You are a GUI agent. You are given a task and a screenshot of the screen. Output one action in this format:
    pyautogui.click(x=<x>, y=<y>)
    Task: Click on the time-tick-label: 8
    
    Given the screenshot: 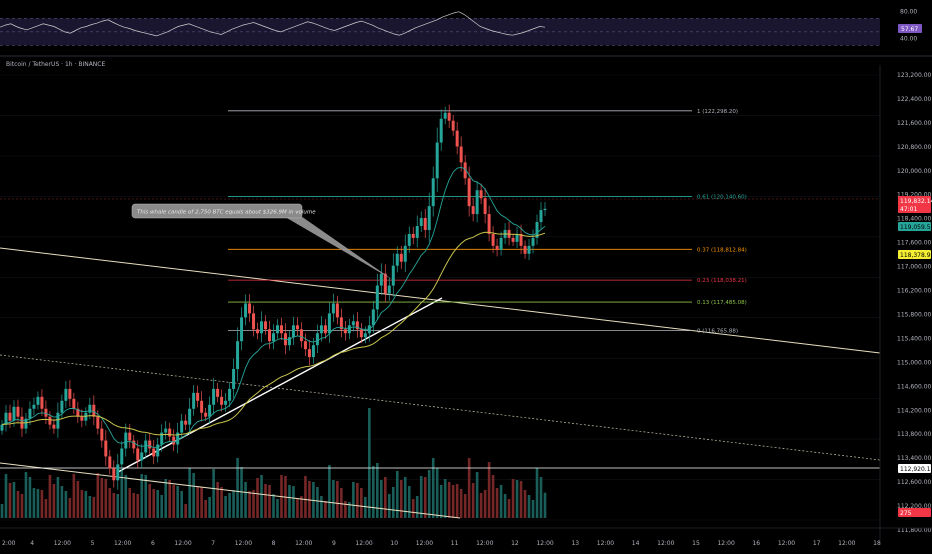 What is the action you would take?
    pyautogui.click(x=274, y=543)
    